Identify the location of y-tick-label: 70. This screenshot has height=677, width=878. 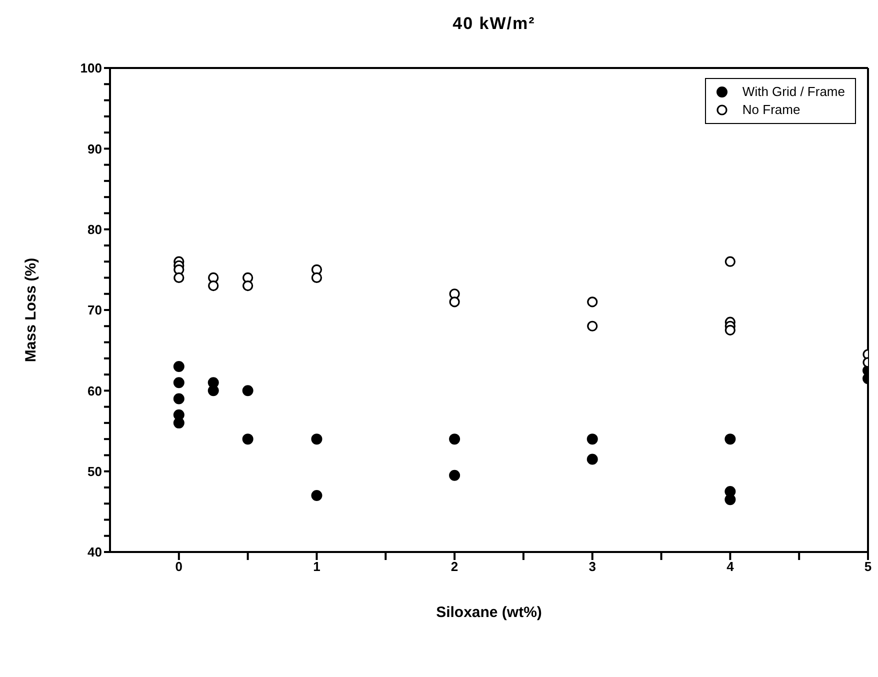
(95, 310).